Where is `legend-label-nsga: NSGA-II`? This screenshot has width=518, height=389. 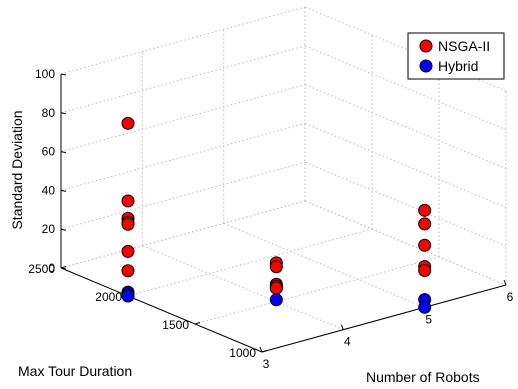
legend-label-nsga: NSGA-II is located at coordinates (464, 46).